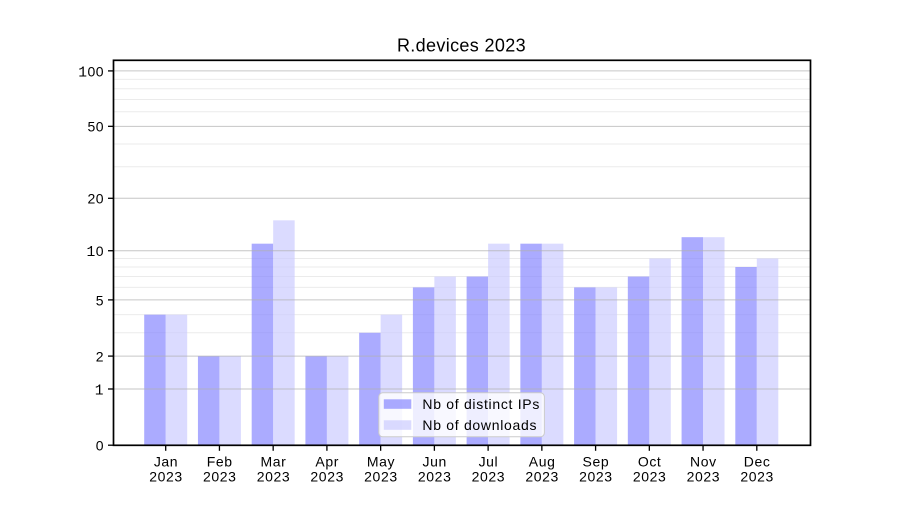 The image size is (900, 505). I want to click on svg-text: Dec, so click(757, 462).